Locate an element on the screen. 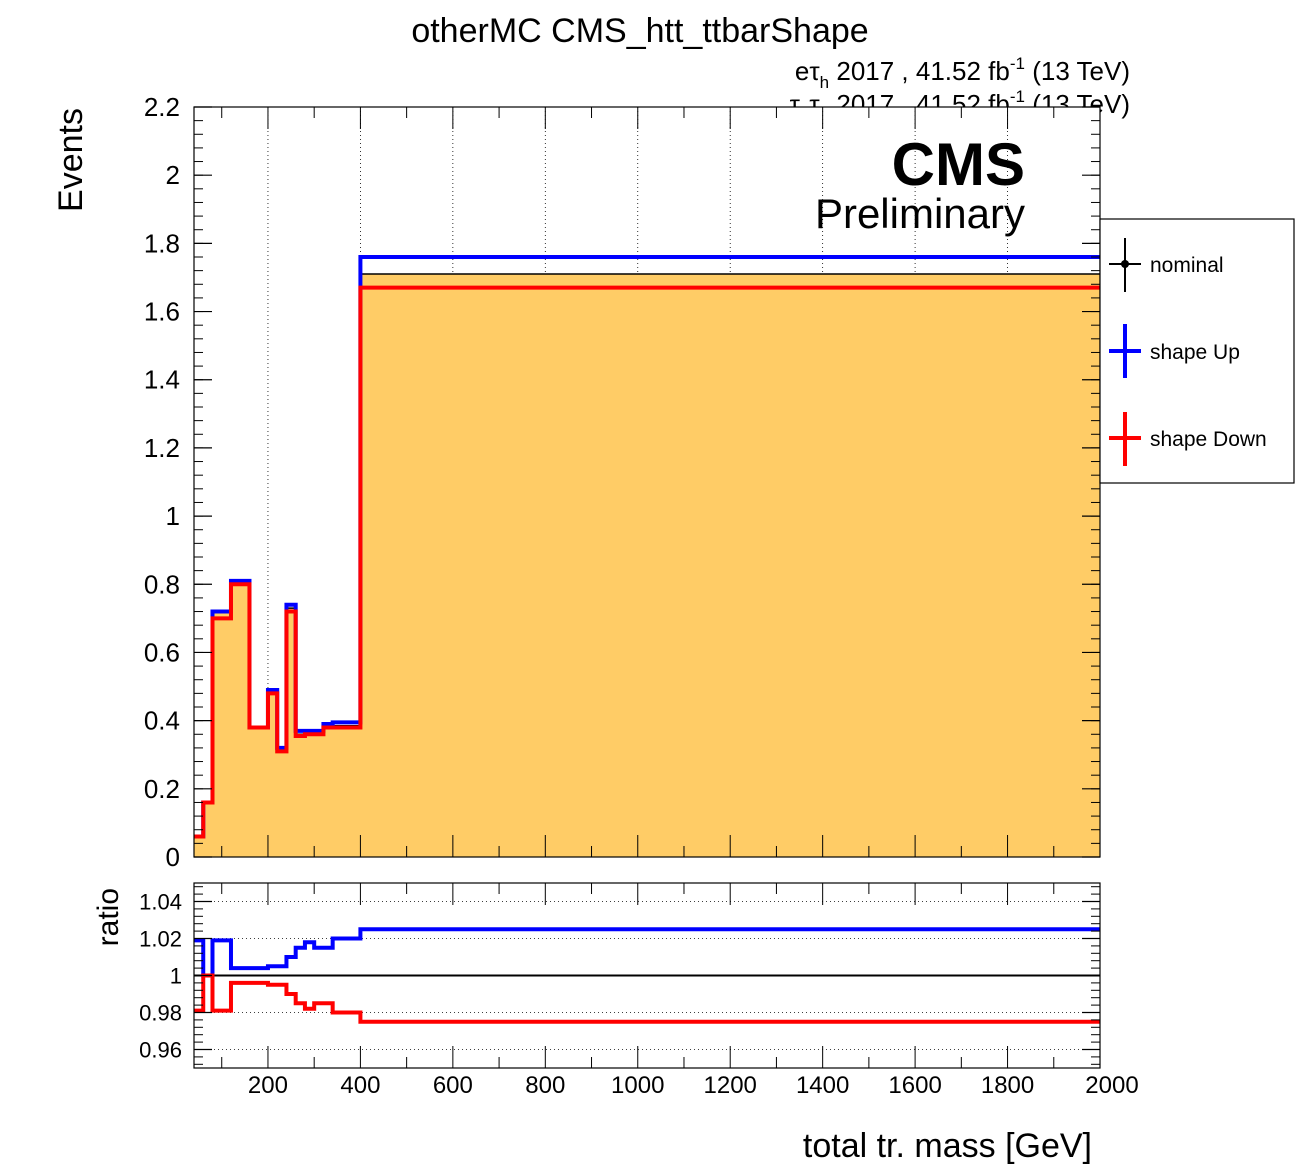 This screenshot has height=1172, width=1296. ratio-y-tick-label: 1 is located at coordinates (176, 976).